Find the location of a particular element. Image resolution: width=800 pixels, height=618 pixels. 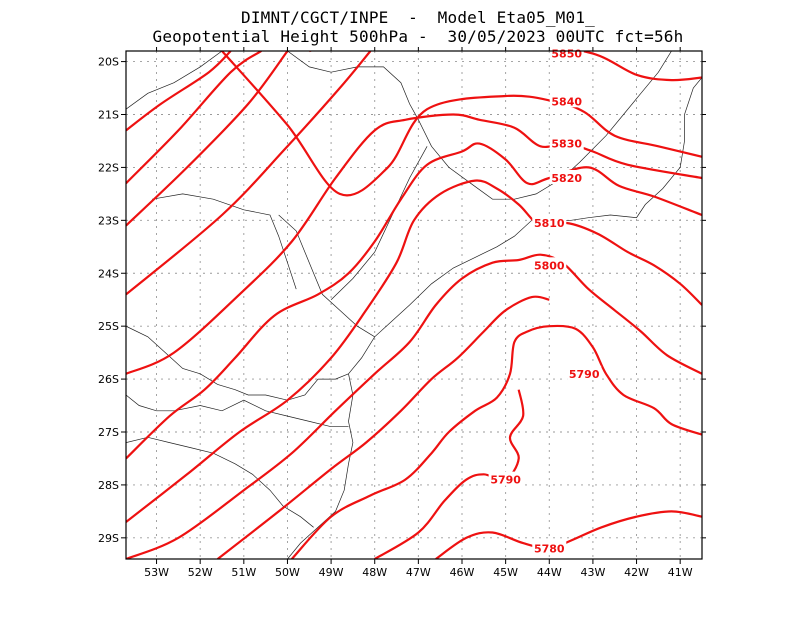

lon-tick-label: 51W is located at coordinates (243, 572).